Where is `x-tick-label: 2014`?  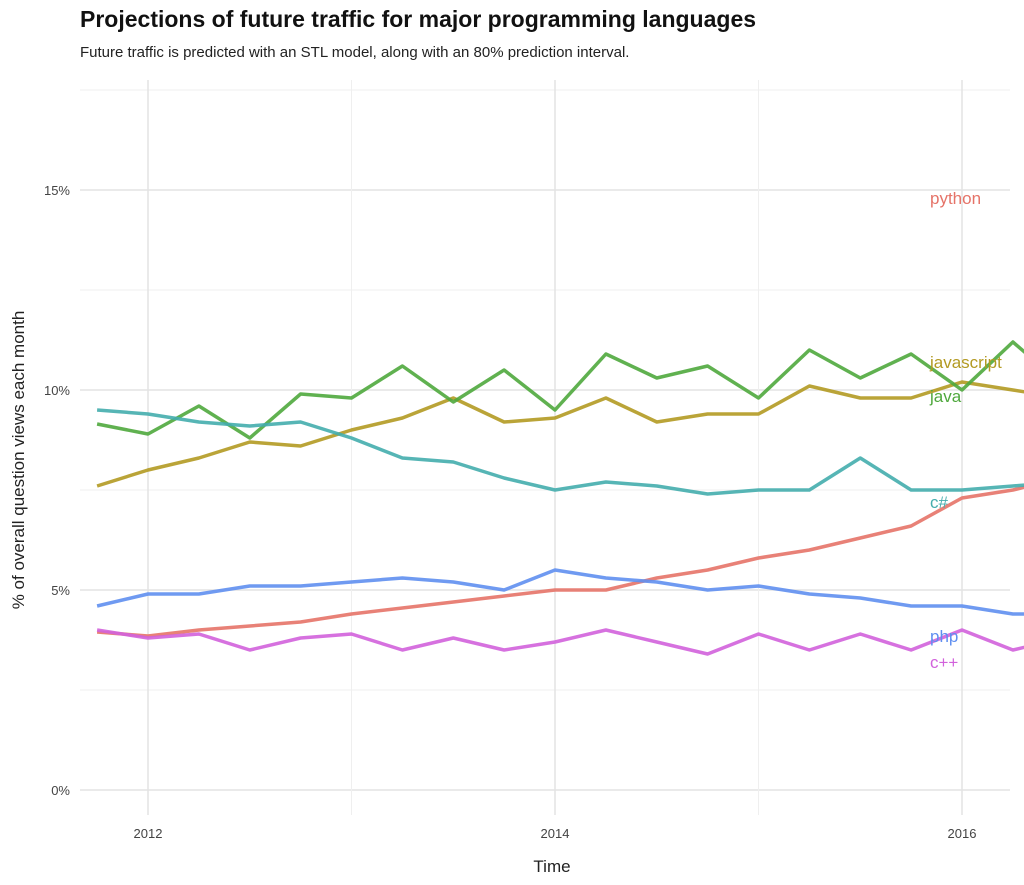 x-tick-label: 2014 is located at coordinates (555, 833).